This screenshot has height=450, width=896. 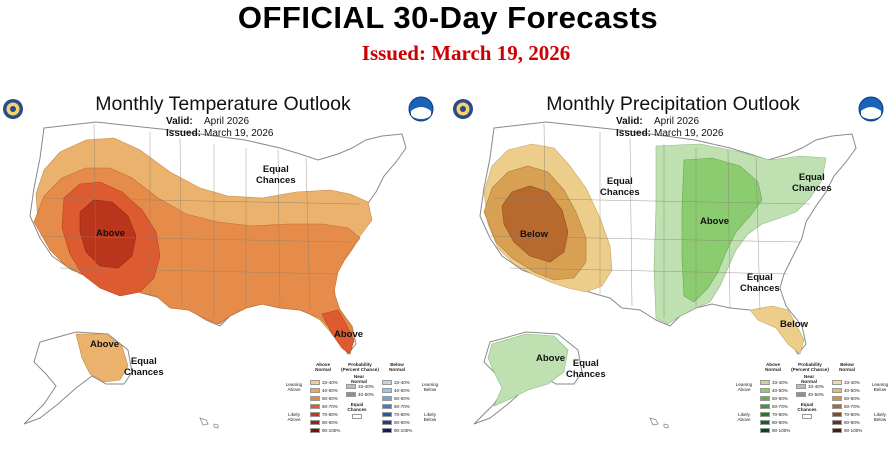 I want to click on precipitation-valid-info: Valid: April 2026 Issued: March 19, 2026, so click(x=670, y=128).